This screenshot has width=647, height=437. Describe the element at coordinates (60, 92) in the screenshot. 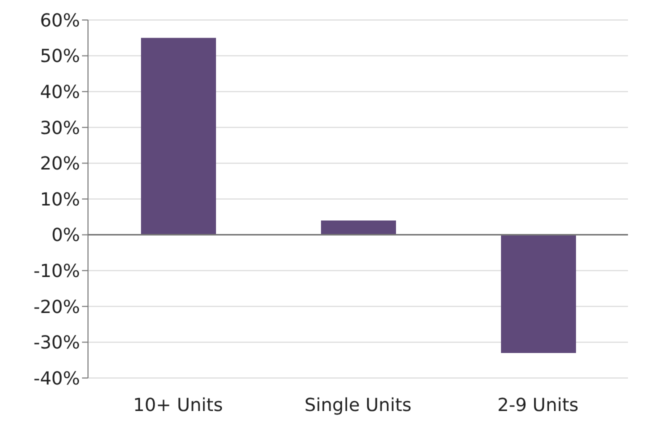

I see `y-tick-label: 40%` at that location.